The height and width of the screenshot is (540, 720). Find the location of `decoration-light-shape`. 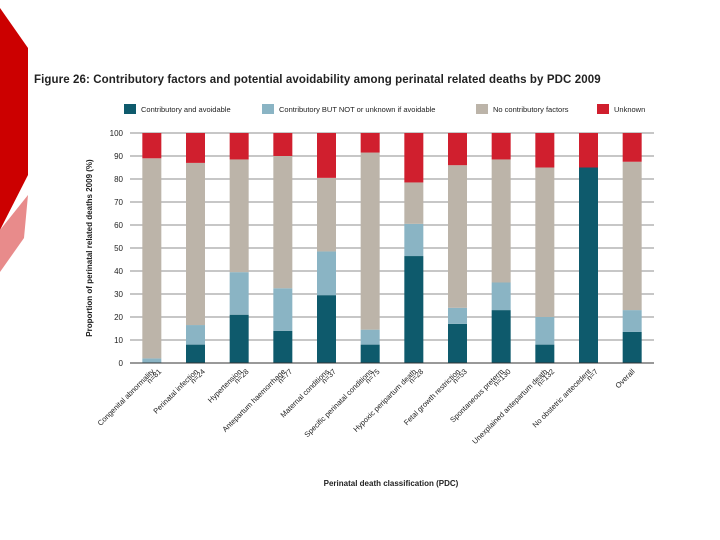

decoration-light-shape is located at coordinates (14, 233).